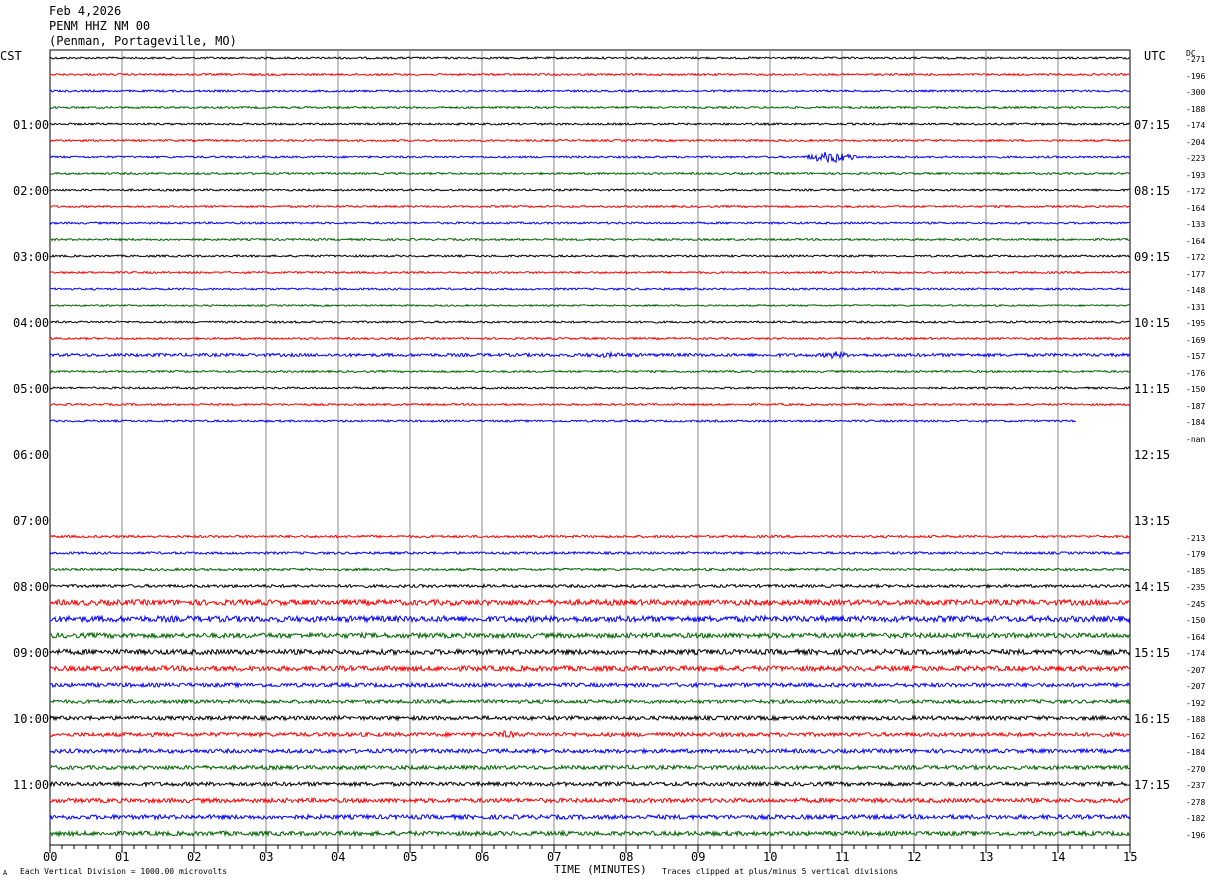 Image resolution: width=1210 pixels, height=886 pixels. What do you see at coordinates (1196, 703) in the screenshot?
I see `dc-offset-value: -192` at bounding box center [1196, 703].